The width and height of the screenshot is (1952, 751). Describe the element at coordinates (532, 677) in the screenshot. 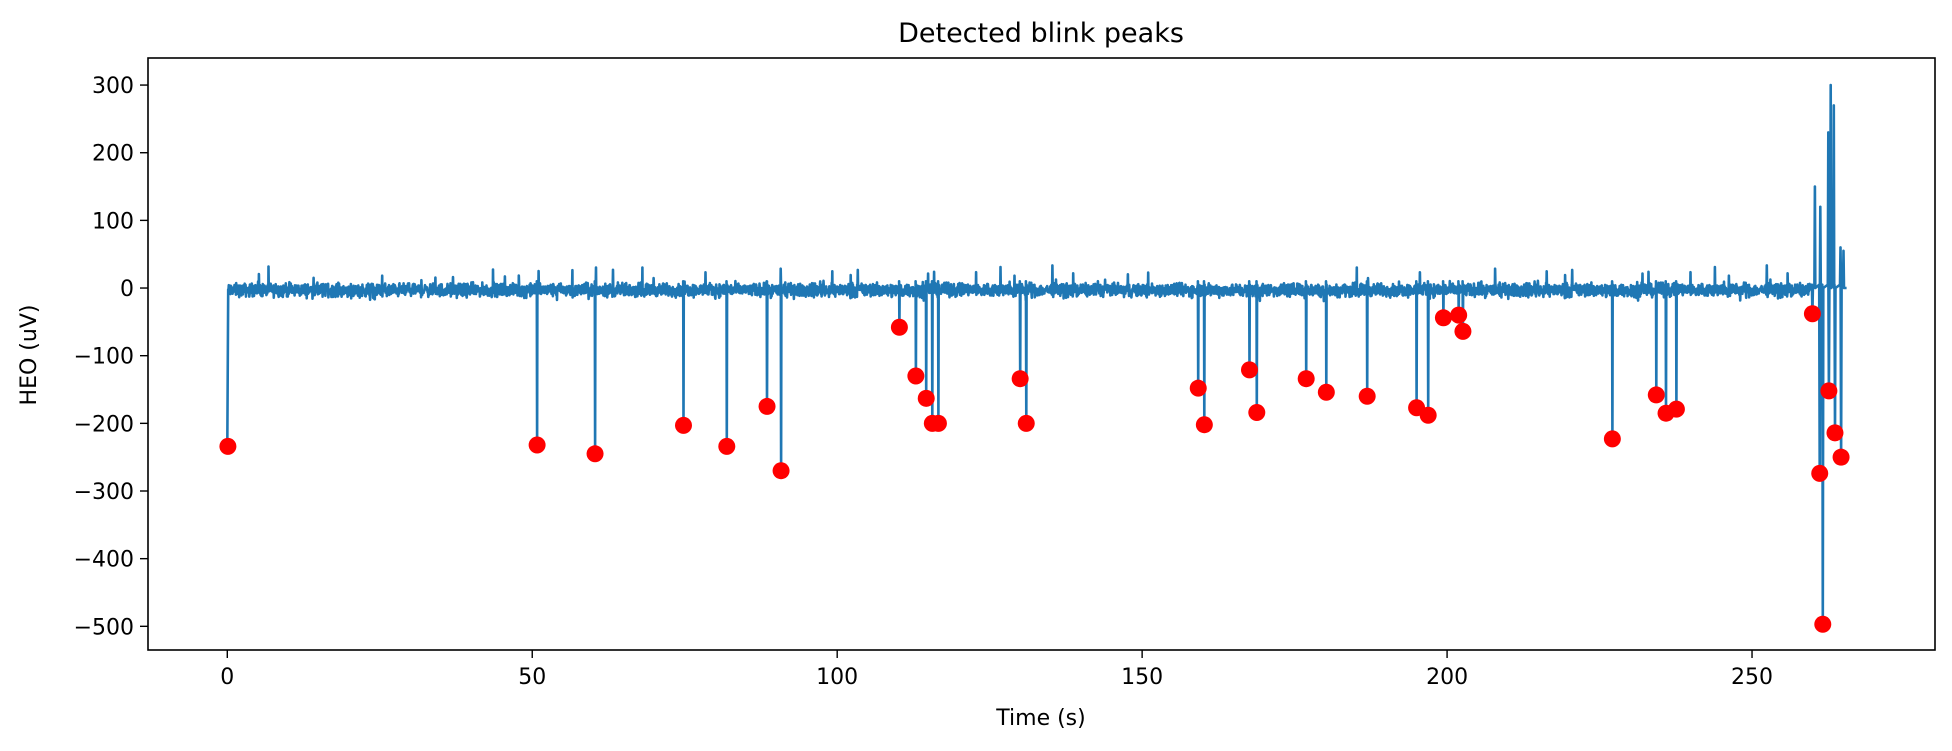

I see `x-tick-label: 50` at that location.